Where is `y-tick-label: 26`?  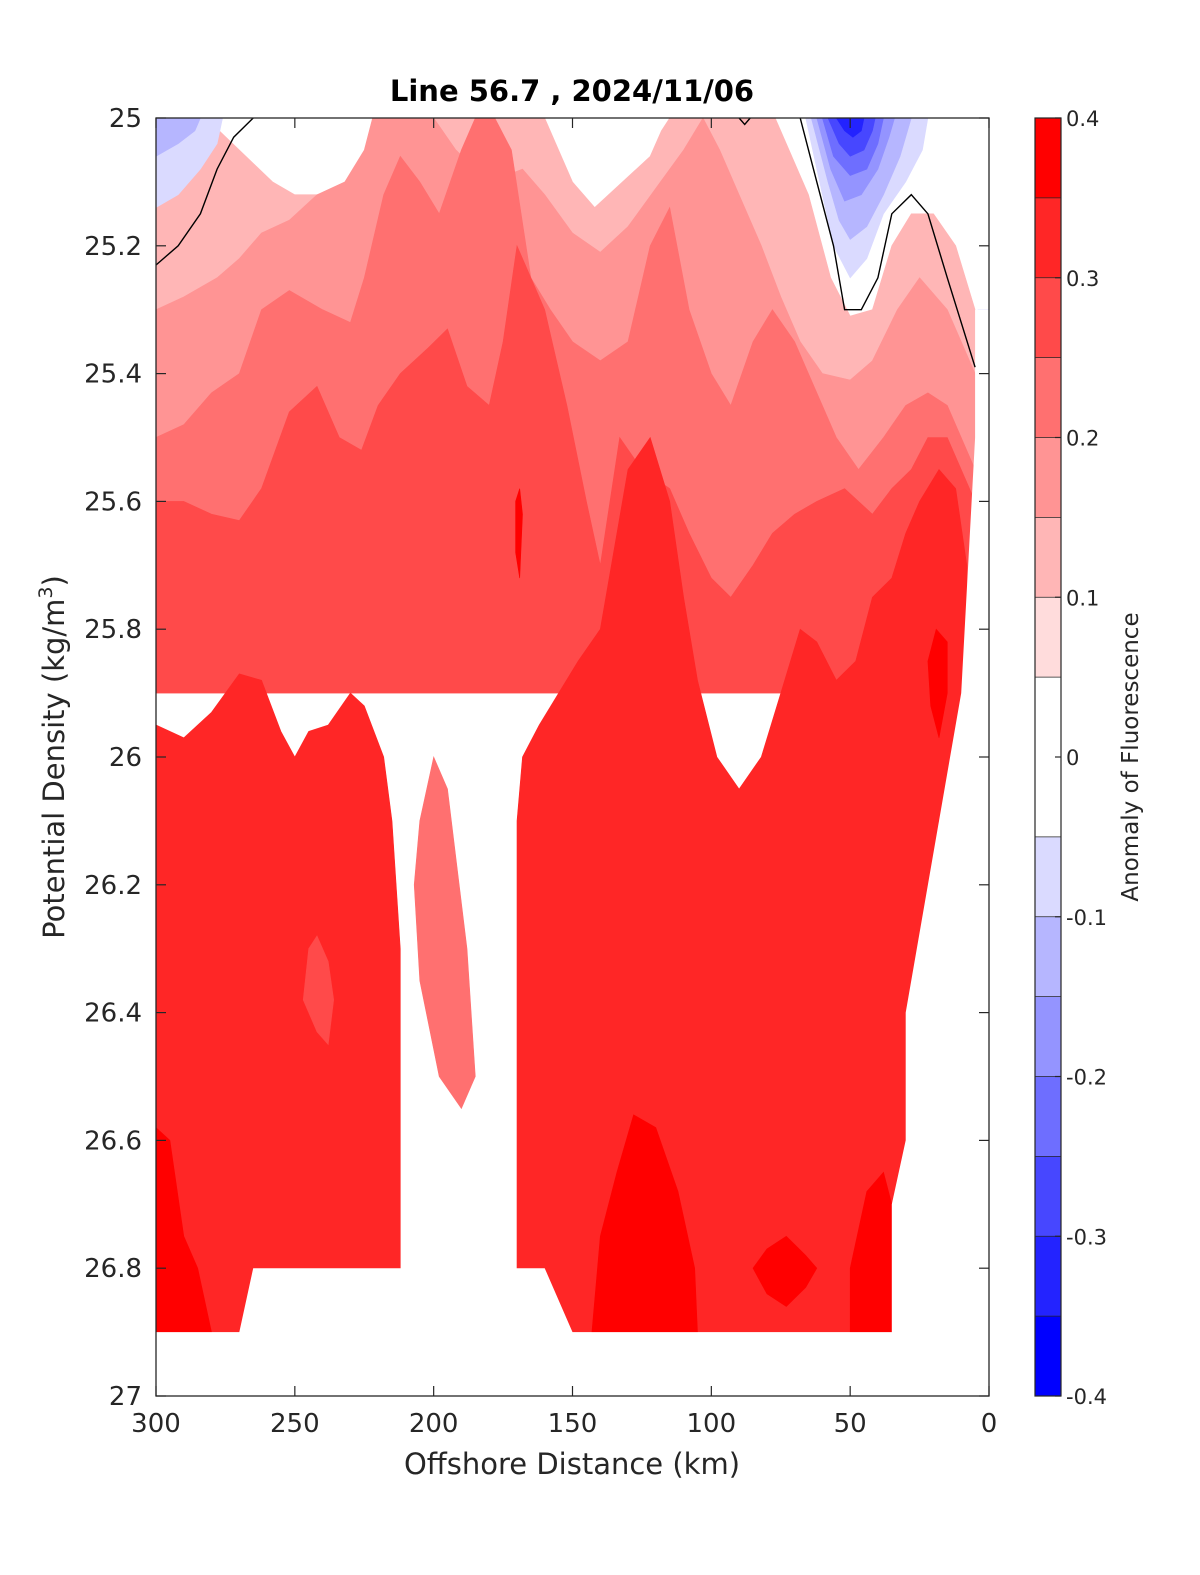
y-tick-label: 26 is located at coordinates (125, 758).